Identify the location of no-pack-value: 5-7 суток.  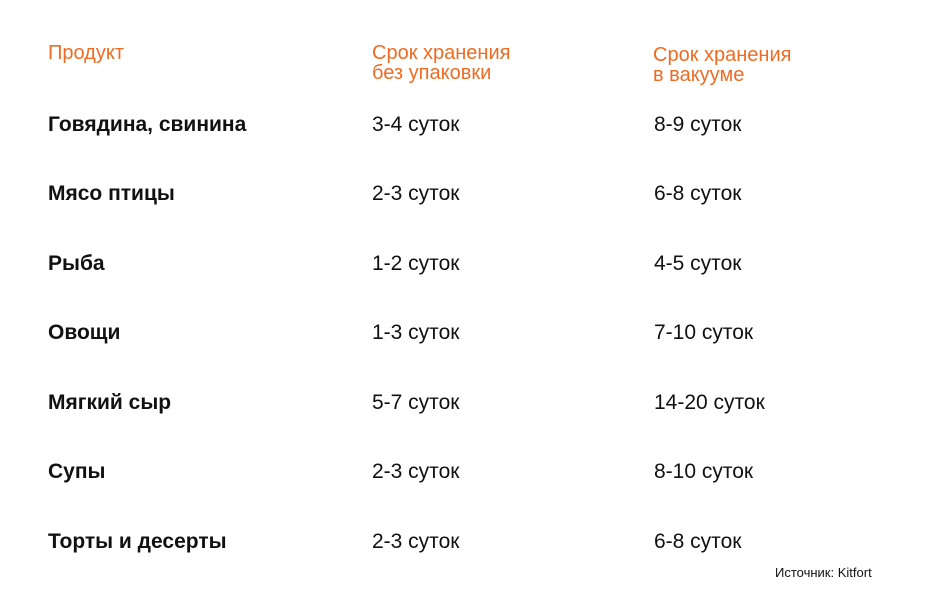
(416, 402).